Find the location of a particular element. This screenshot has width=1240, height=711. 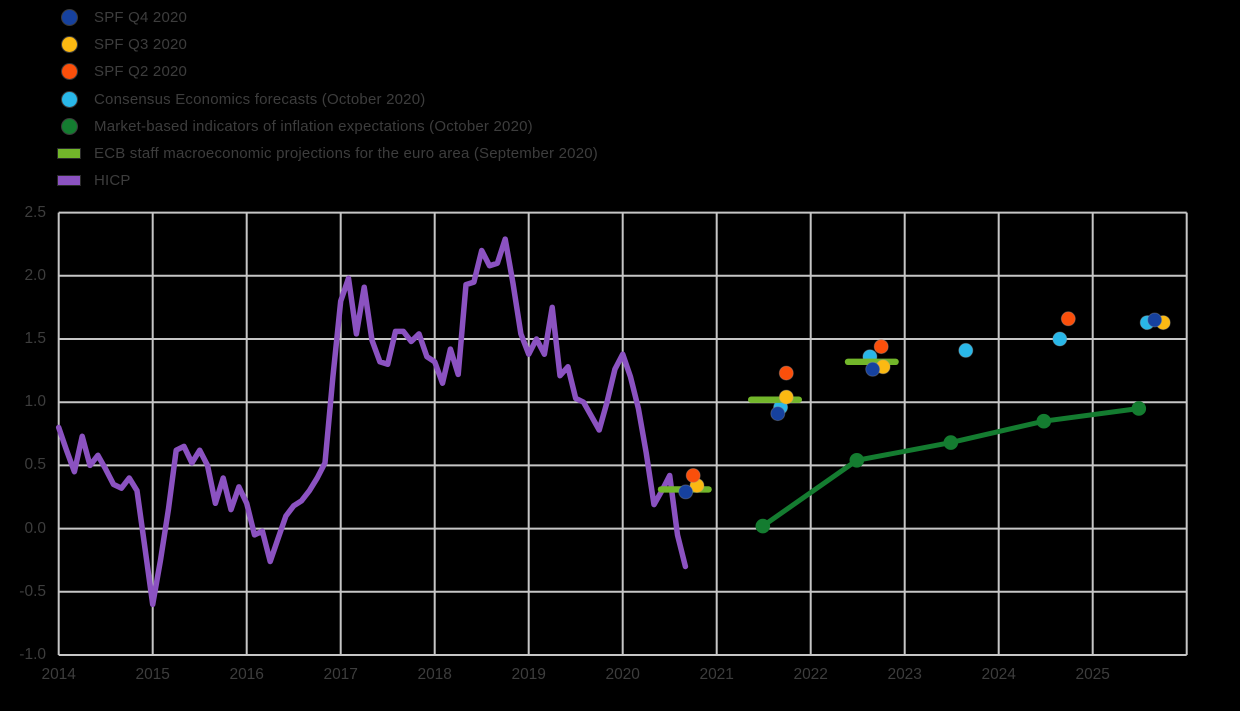

ecb-projection-dash is located at coordinates (775, 399).